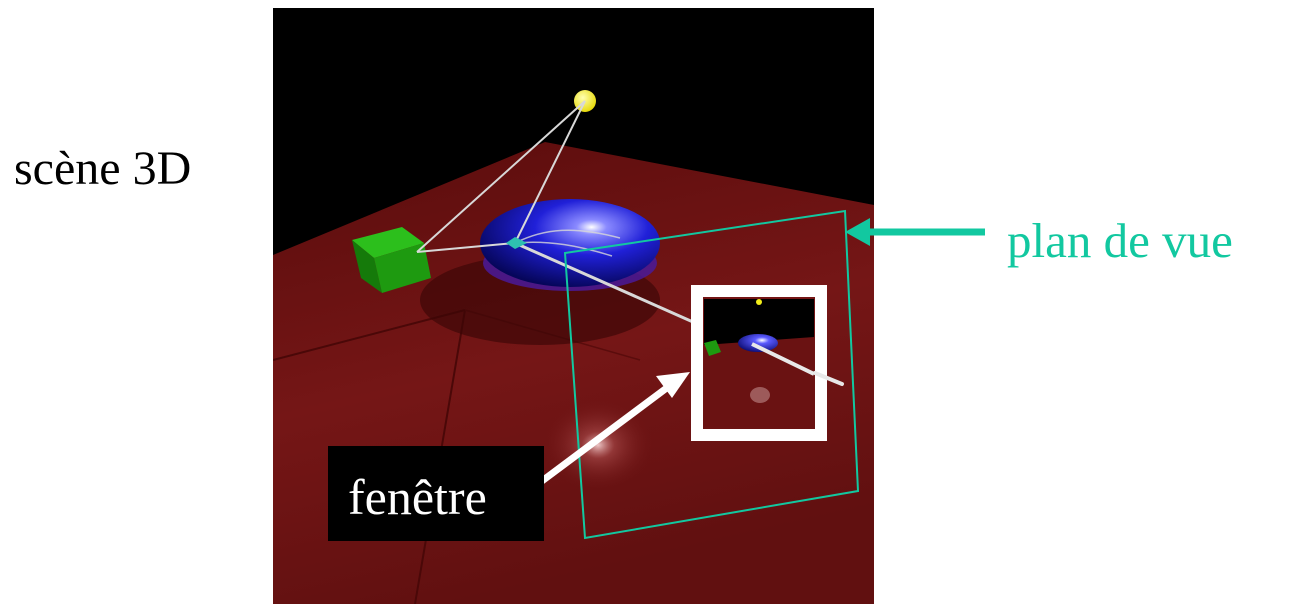 The height and width of the screenshot is (604, 1312). What do you see at coordinates (767, 363) in the screenshot?
I see `window-frame` at bounding box center [767, 363].